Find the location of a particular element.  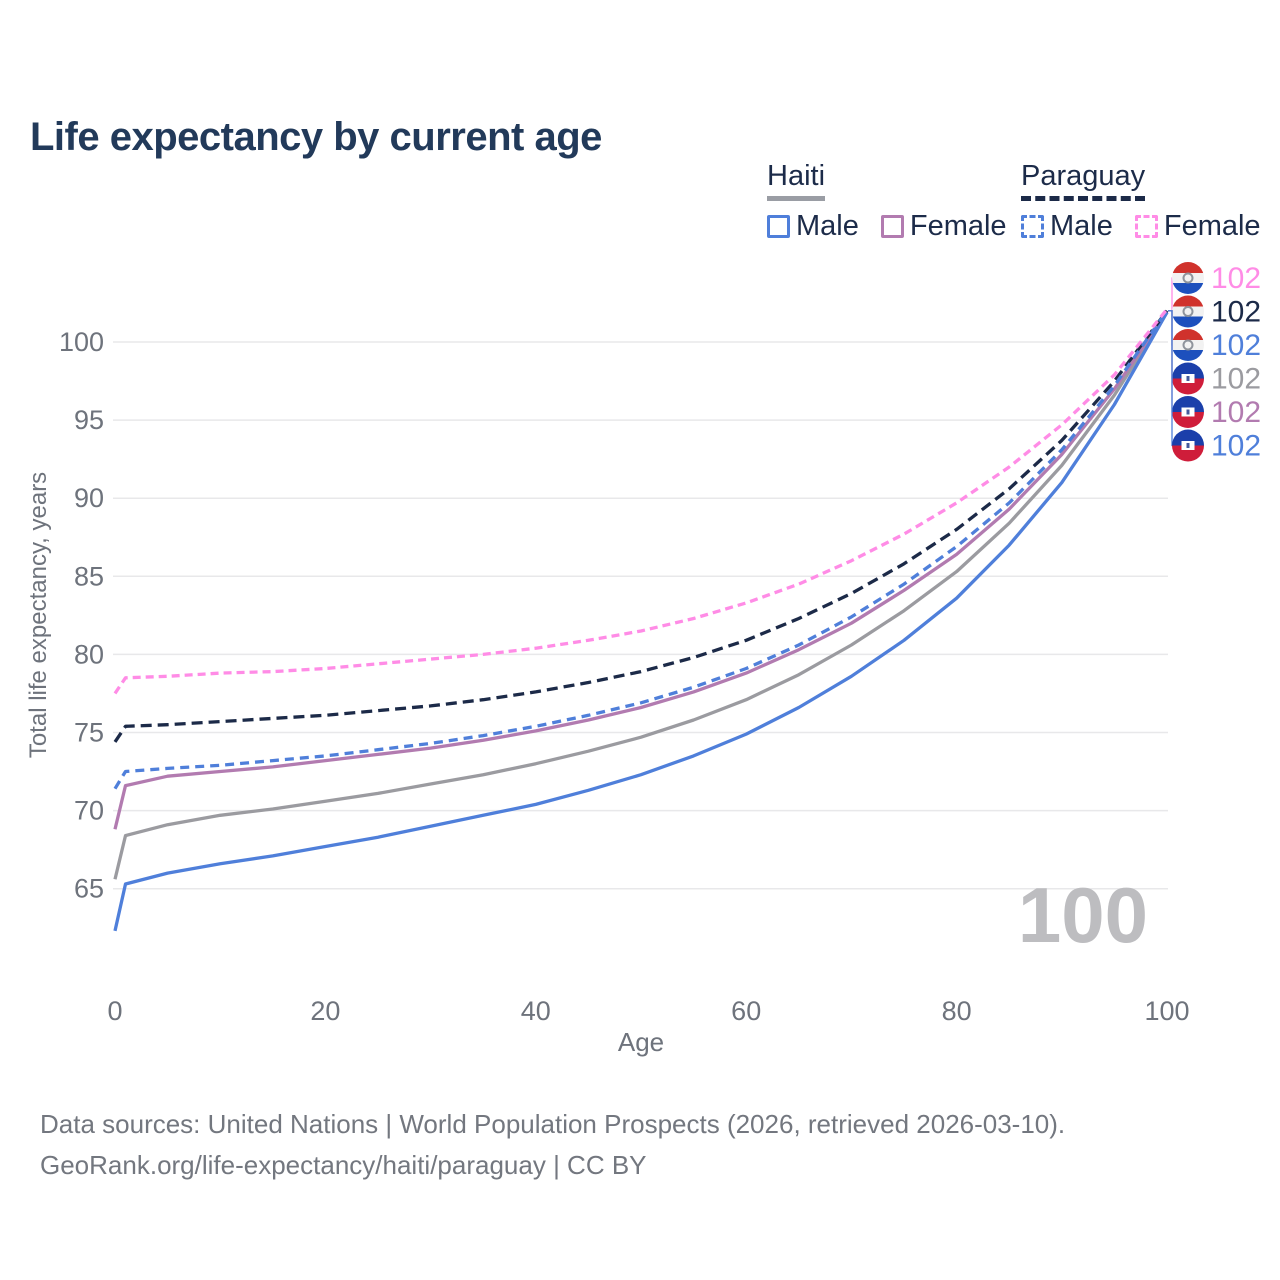

end-value-label-haiti-female: 102 is located at coordinates (1236, 412).